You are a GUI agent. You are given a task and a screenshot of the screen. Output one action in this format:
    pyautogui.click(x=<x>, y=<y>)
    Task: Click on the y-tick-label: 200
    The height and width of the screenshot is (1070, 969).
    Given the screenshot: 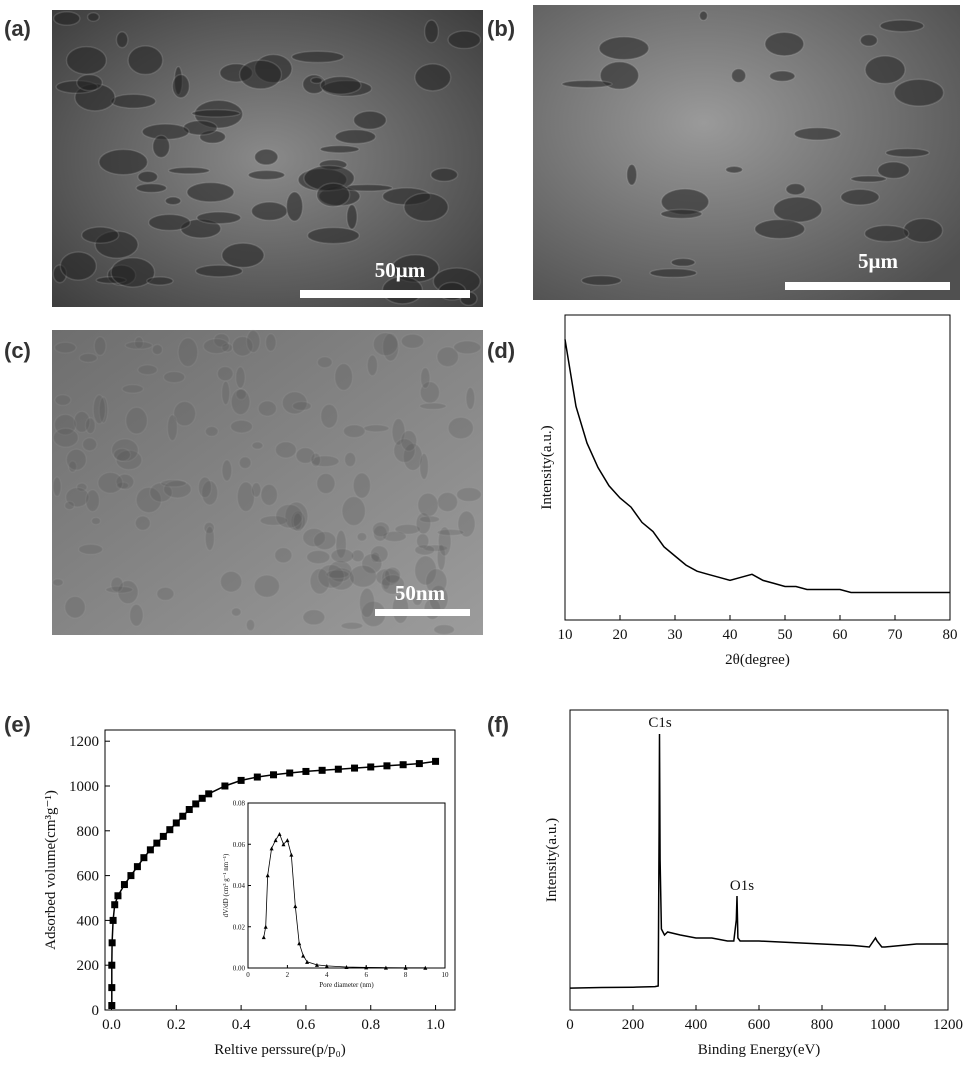 What is the action you would take?
    pyautogui.click(x=88, y=966)
    